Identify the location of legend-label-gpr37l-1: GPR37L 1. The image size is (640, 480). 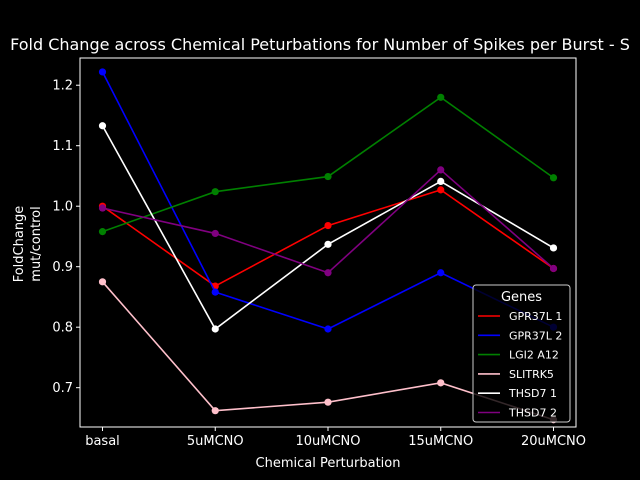
(535, 316).